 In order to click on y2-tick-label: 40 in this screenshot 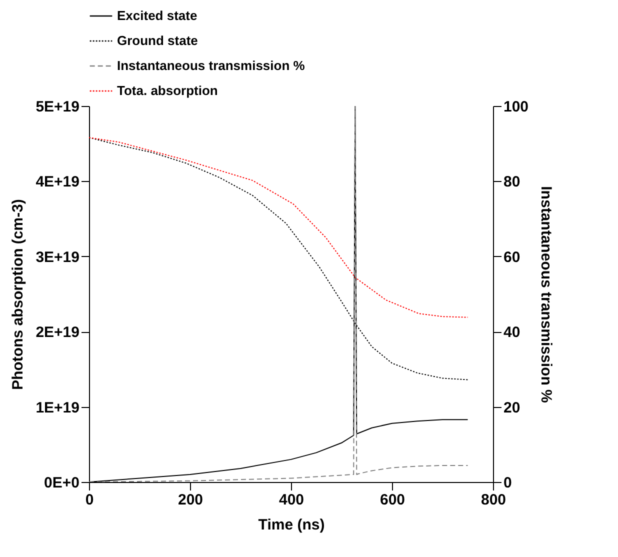, I will do `click(512, 333)`.